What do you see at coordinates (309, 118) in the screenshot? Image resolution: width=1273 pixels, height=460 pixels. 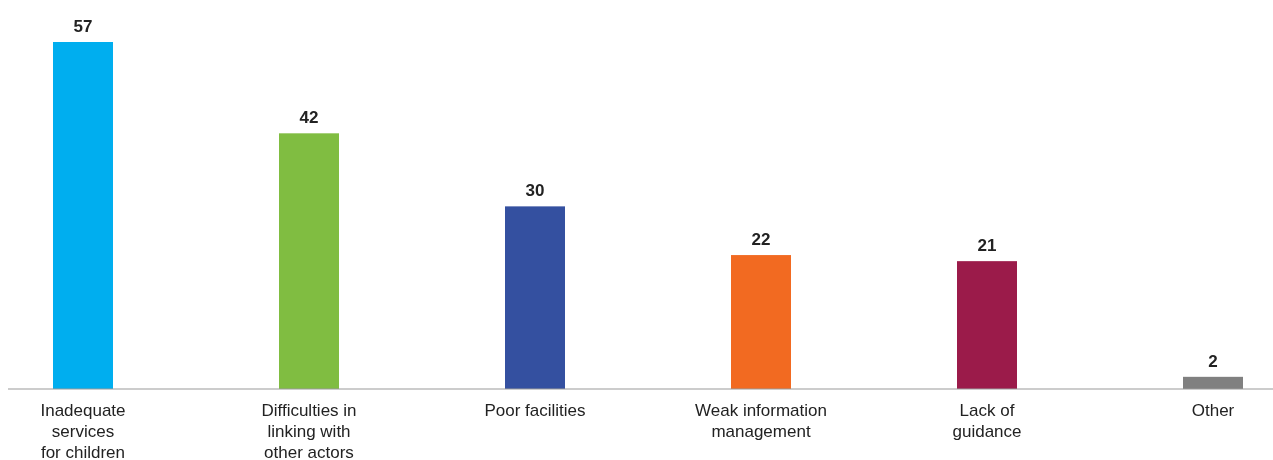 I see `data-label: 42` at bounding box center [309, 118].